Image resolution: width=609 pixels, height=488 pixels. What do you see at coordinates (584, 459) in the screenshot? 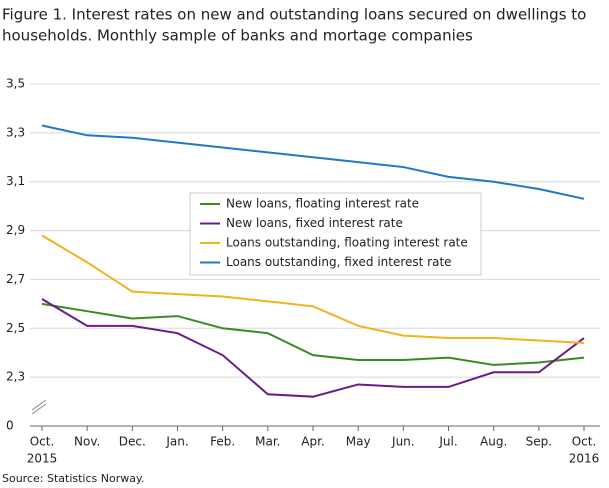
I see `x-year-label: 2016` at bounding box center [584, 459].